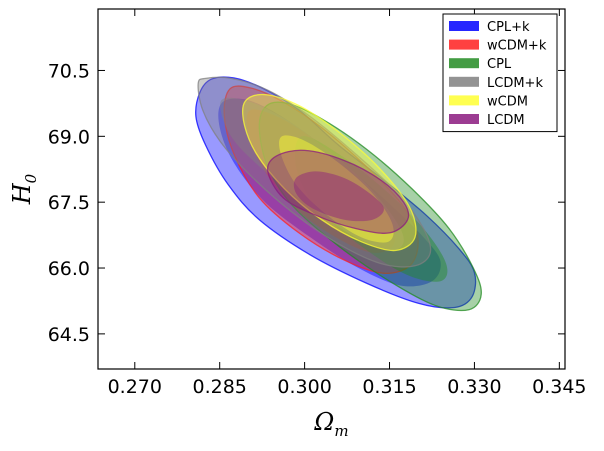 This screenshot has width=604, height=451. Describe the element at coordinates (508, 27) in the screenshot. I see `legend-label: CPL+k` at that location.